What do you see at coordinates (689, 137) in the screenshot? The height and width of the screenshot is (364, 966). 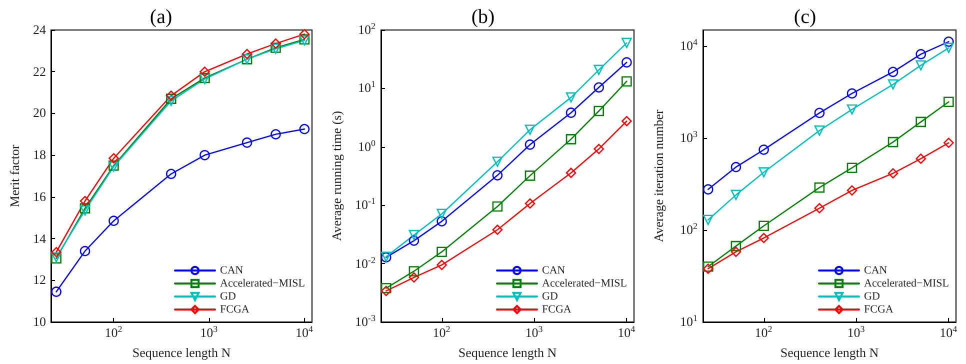 I see `y-tick-label: 10$^{3}$` at bounding box center [689, 137].